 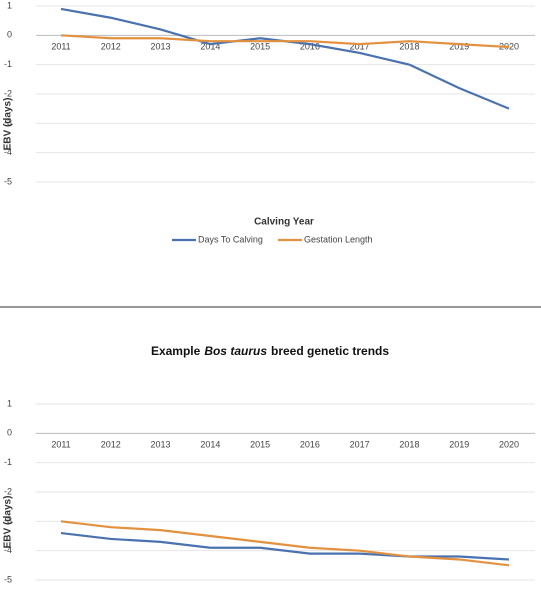 I want to click on chart-title: Example Bos taurus breed genetic trends, so click(x=270, y=351).